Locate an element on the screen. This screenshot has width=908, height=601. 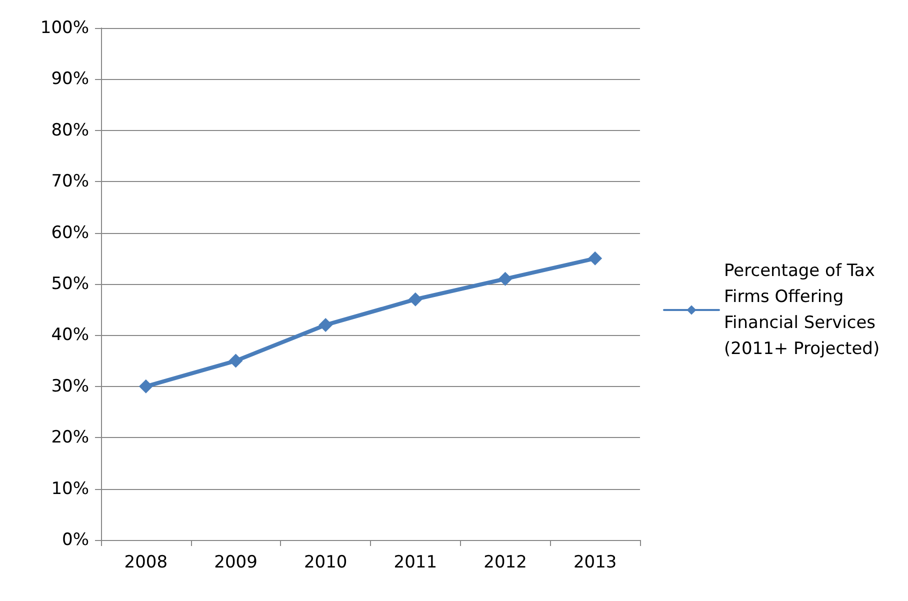
y-tick-label: 40% is located at coordinates (70, 335).